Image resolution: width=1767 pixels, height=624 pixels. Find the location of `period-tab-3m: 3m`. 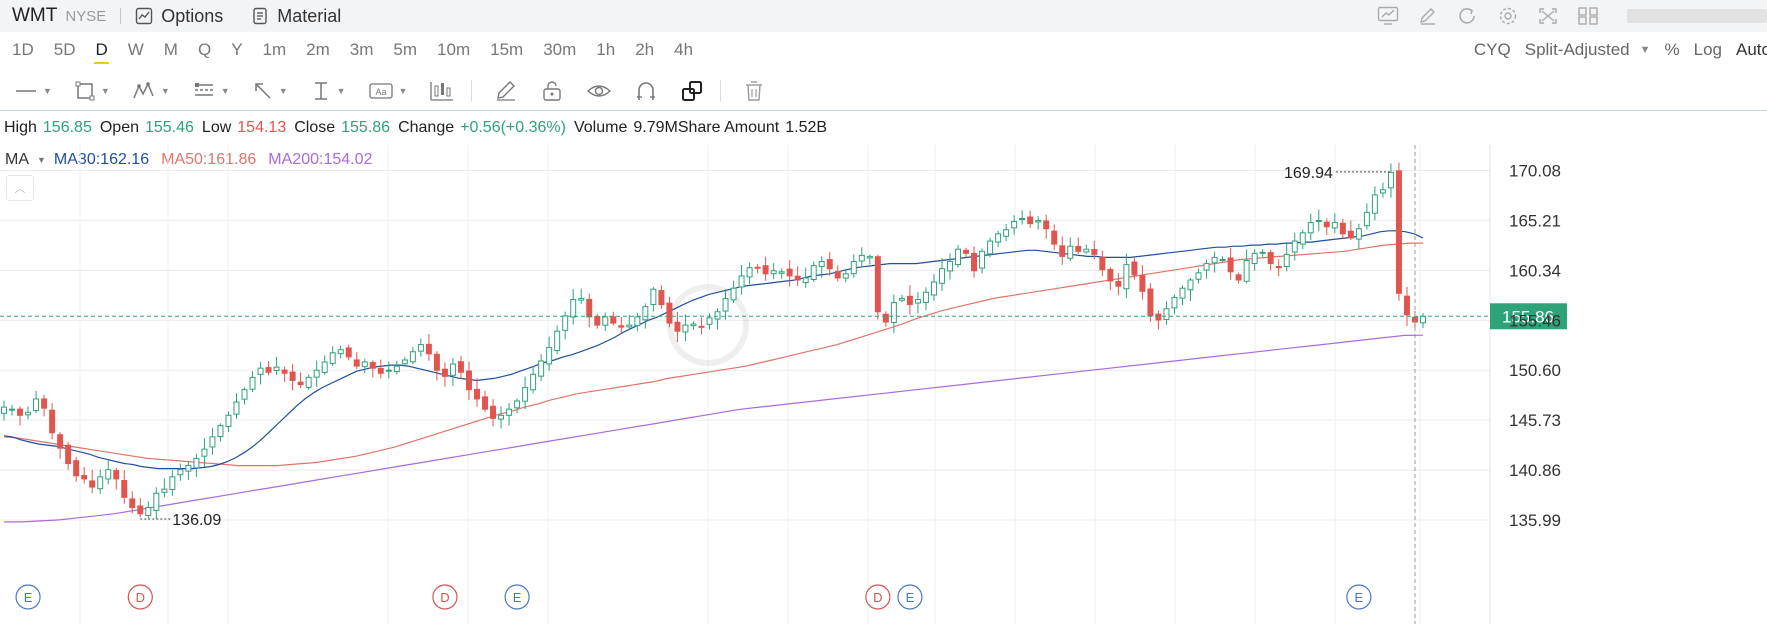

period-tab-3m: 3m is located at coordinates (361, 49).